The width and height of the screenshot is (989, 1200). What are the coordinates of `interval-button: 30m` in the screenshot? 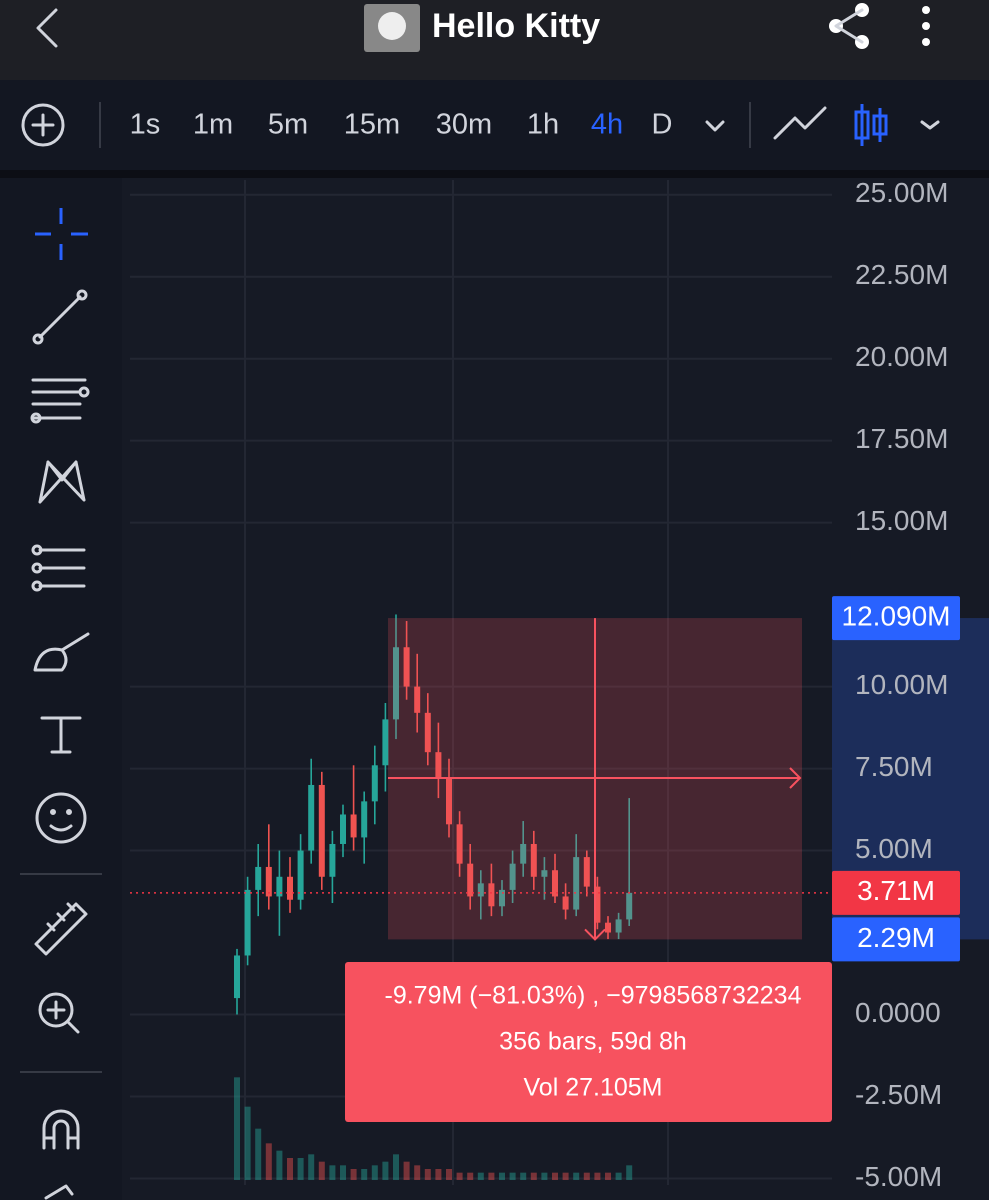 It's located at (464, 125).